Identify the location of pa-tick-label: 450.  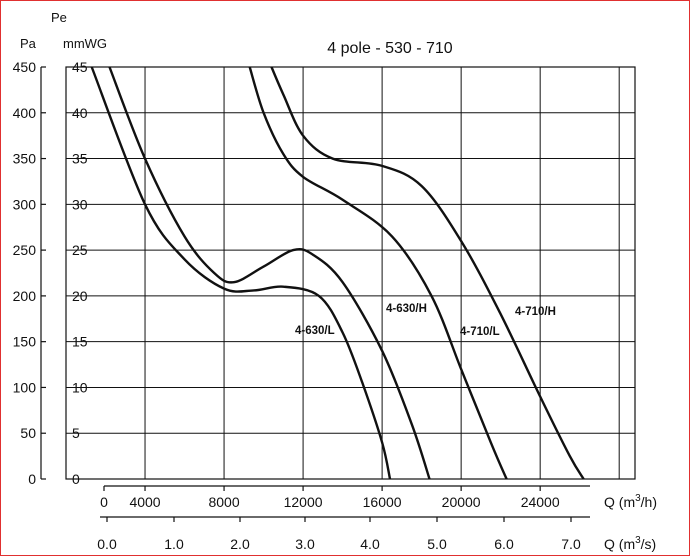
(25, 67).